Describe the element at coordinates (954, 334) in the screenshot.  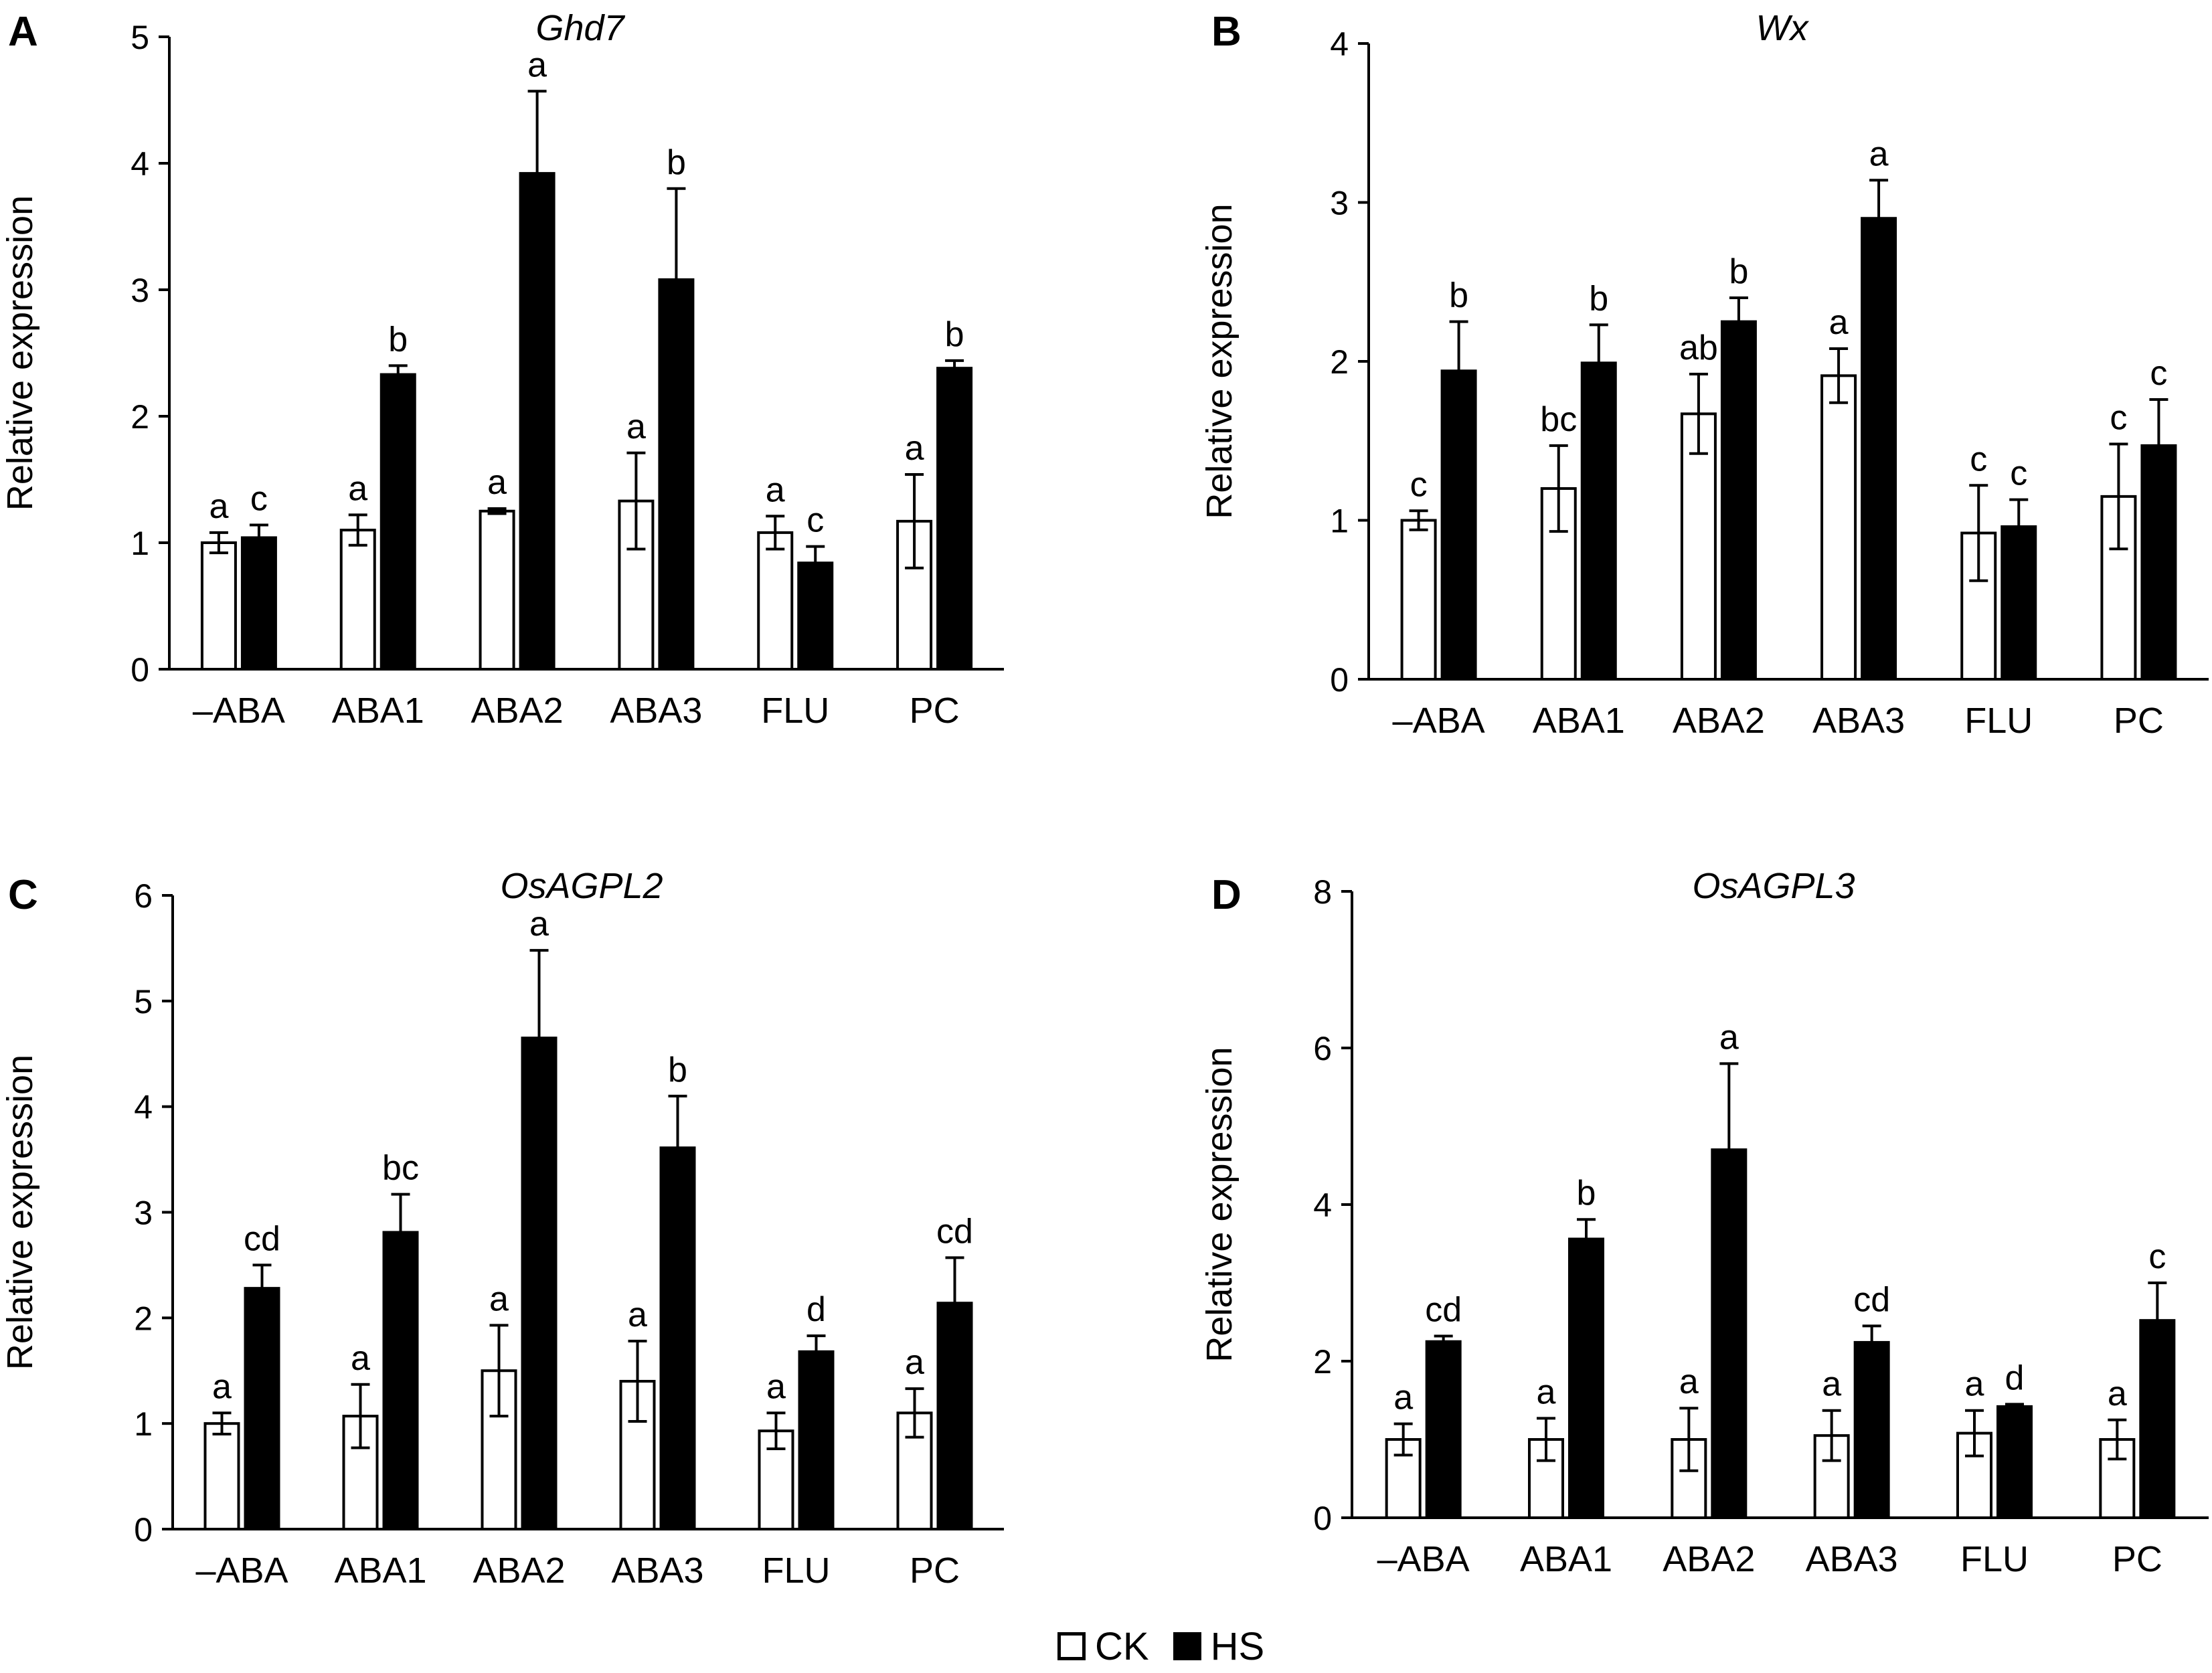
I see `panel-a-sig-letter-hs-5: b` at that location.